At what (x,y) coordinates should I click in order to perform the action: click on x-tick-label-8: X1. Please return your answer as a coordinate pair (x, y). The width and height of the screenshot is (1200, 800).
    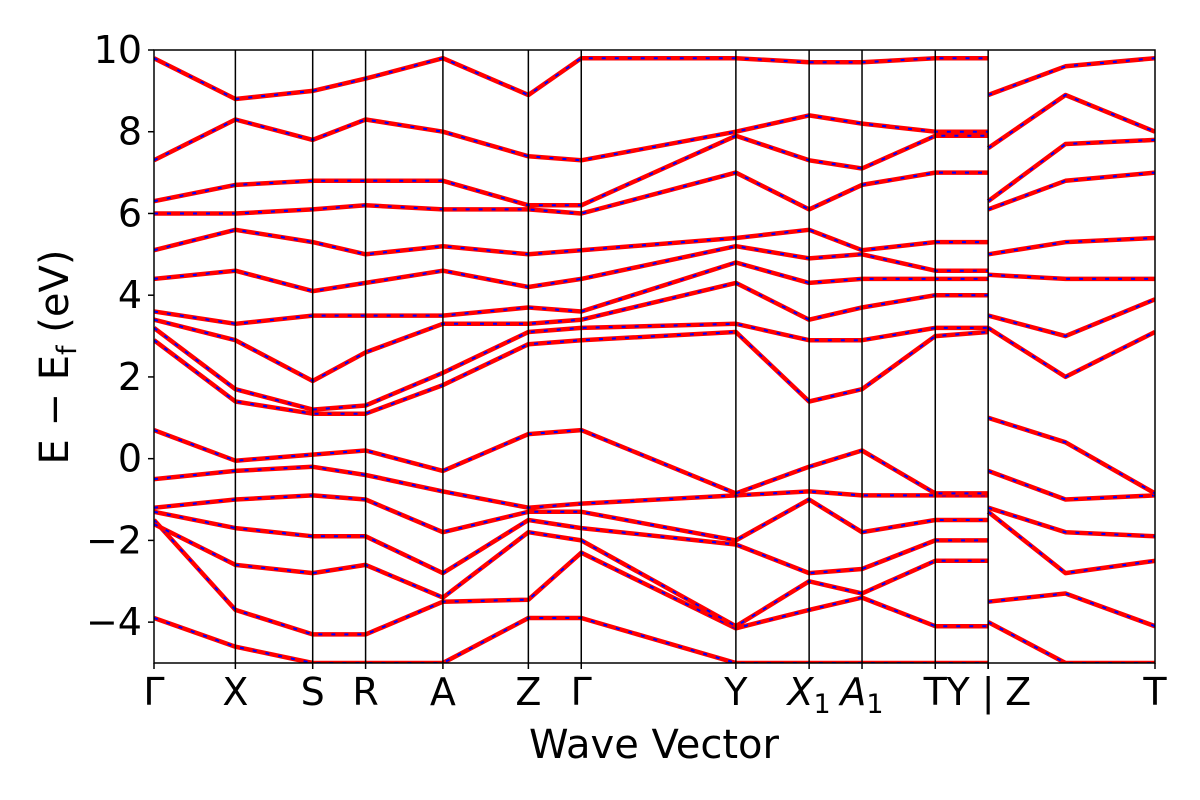
    Looking at the image, I should click on (808, 695).